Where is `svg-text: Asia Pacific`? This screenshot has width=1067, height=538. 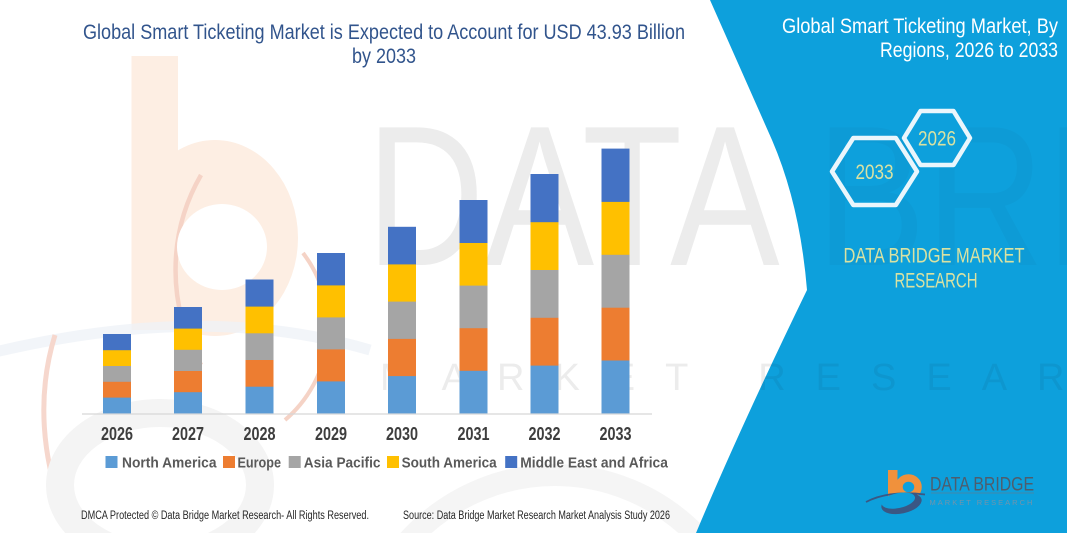 svg-text: Asia Pacific is located at coordinates (342, 463).